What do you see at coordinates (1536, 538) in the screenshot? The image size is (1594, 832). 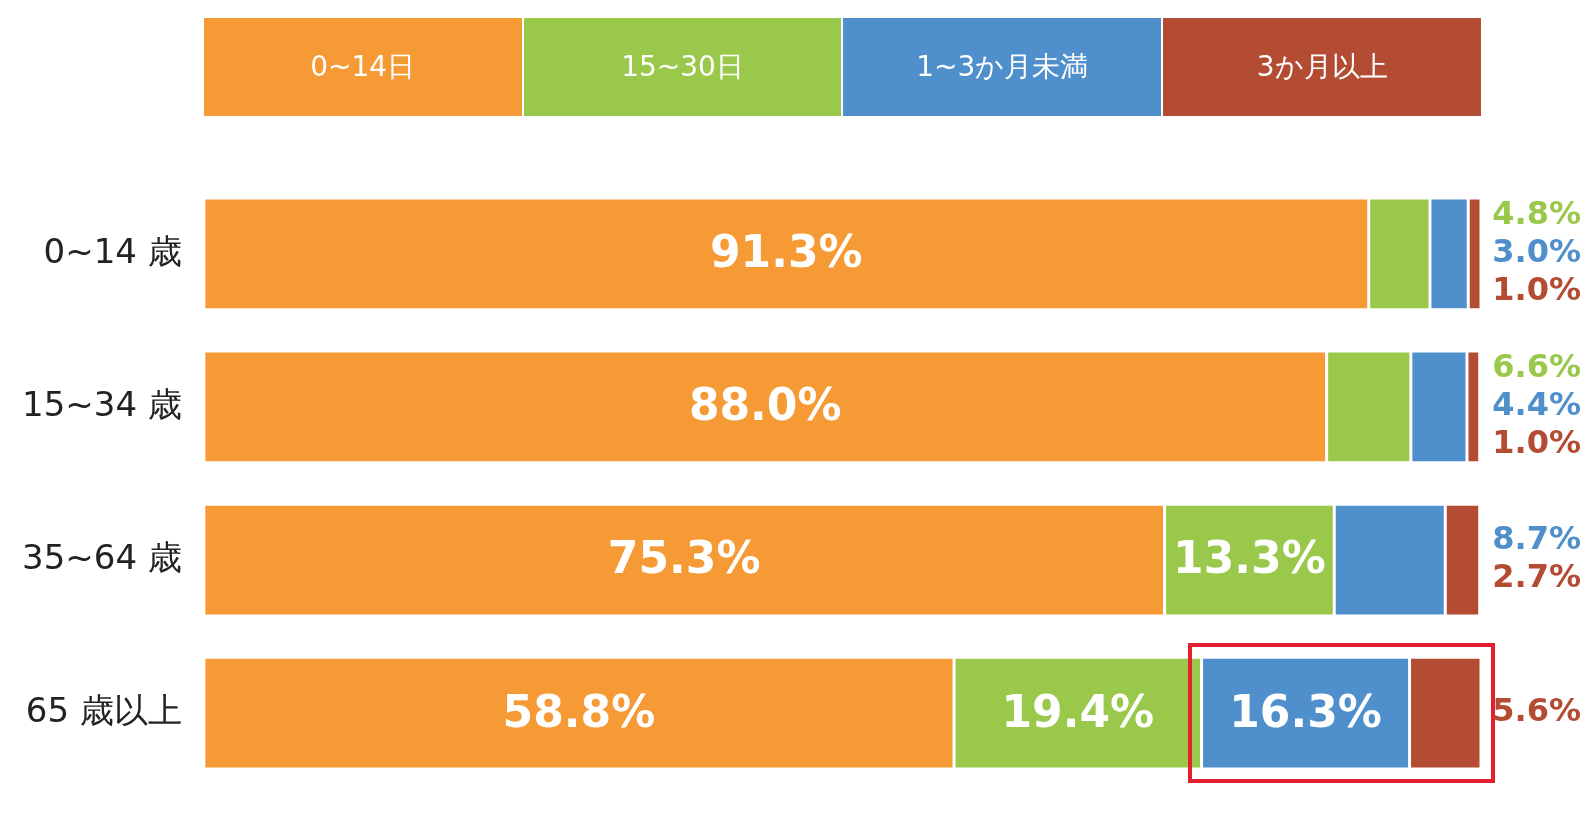 I see `data-label: 8.7%` at bounding box center [1536, 538].